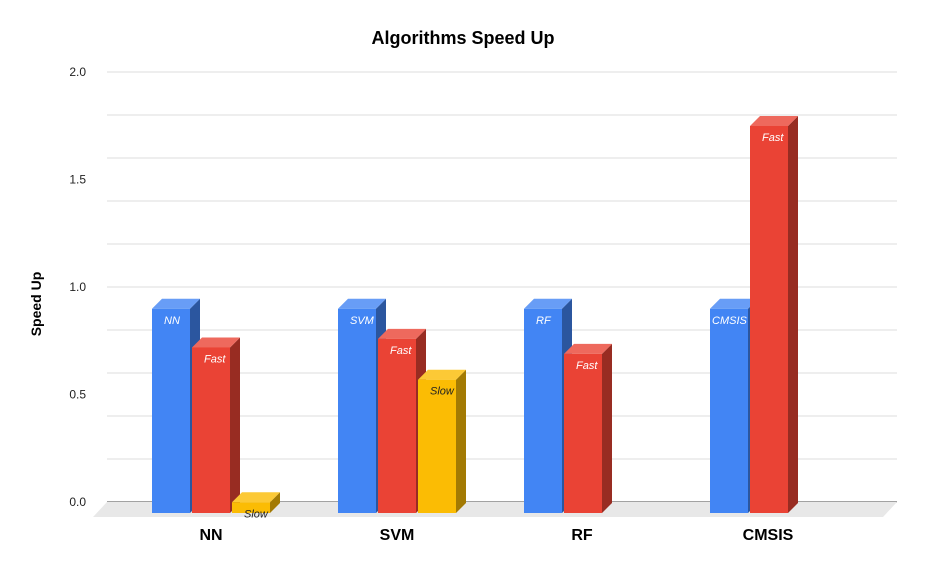 This screenshot has width=926, height=572. Describe the element at coordinates (768, 535) in the screenshot. I see `x-tick-label: CMSIS` at that location.